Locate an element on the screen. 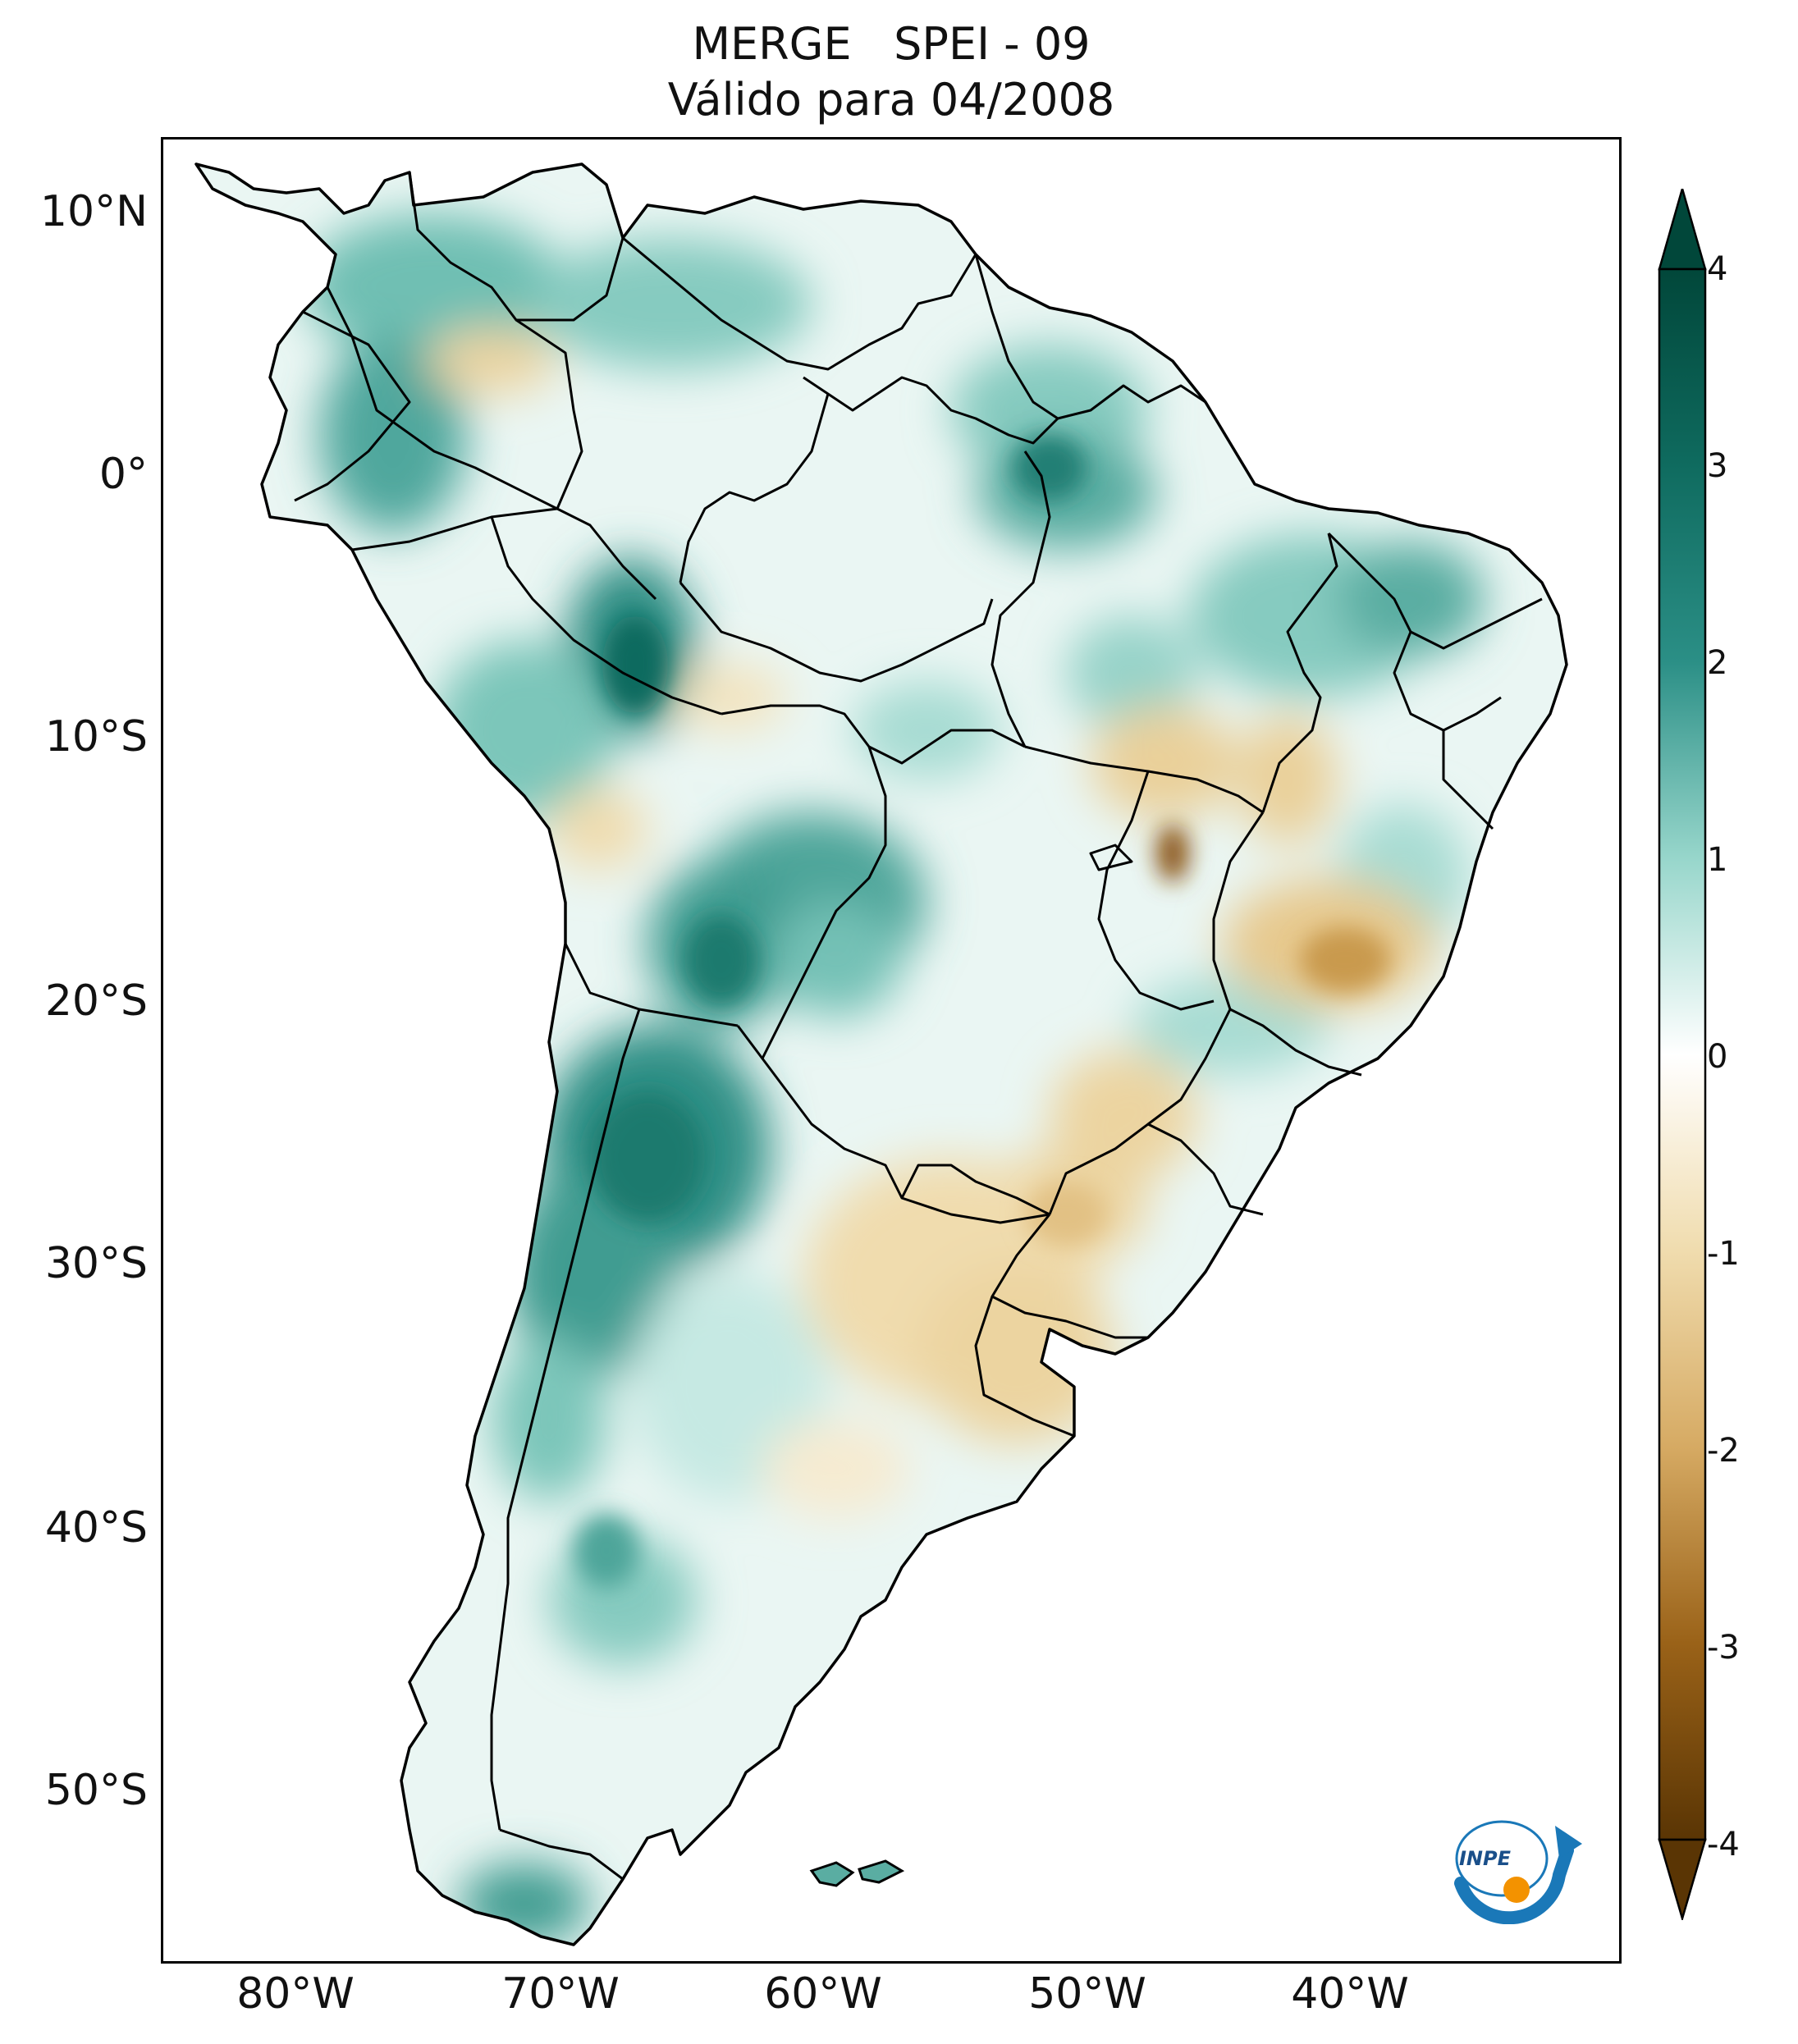 The height and width of the screenshot is (2044, 1798). lon-label-40w: 40°W is located at coordinates (1350, 1994).